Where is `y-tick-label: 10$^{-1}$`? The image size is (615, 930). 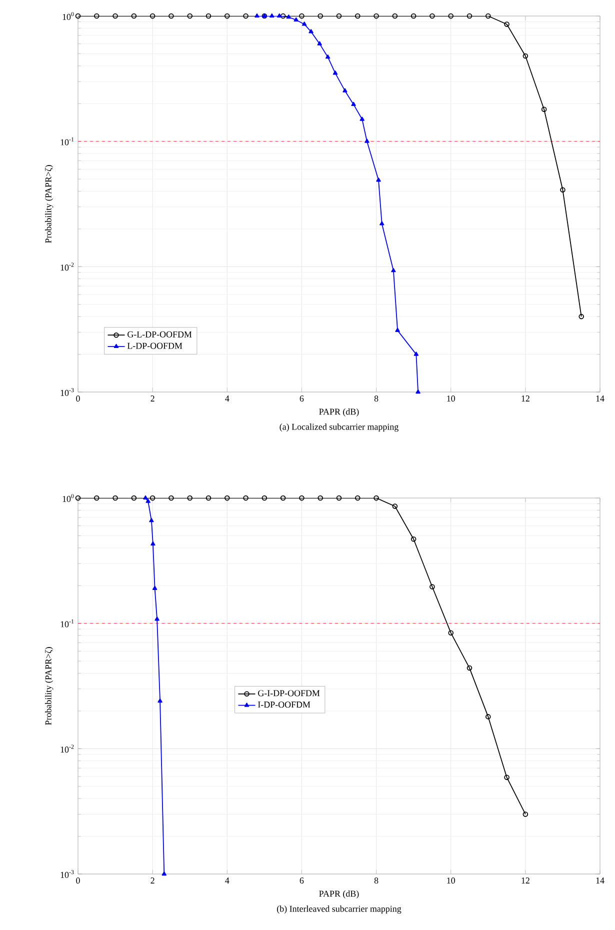 y-tick-label: 10$^{-1}$ is located at coordinates (67, 141).